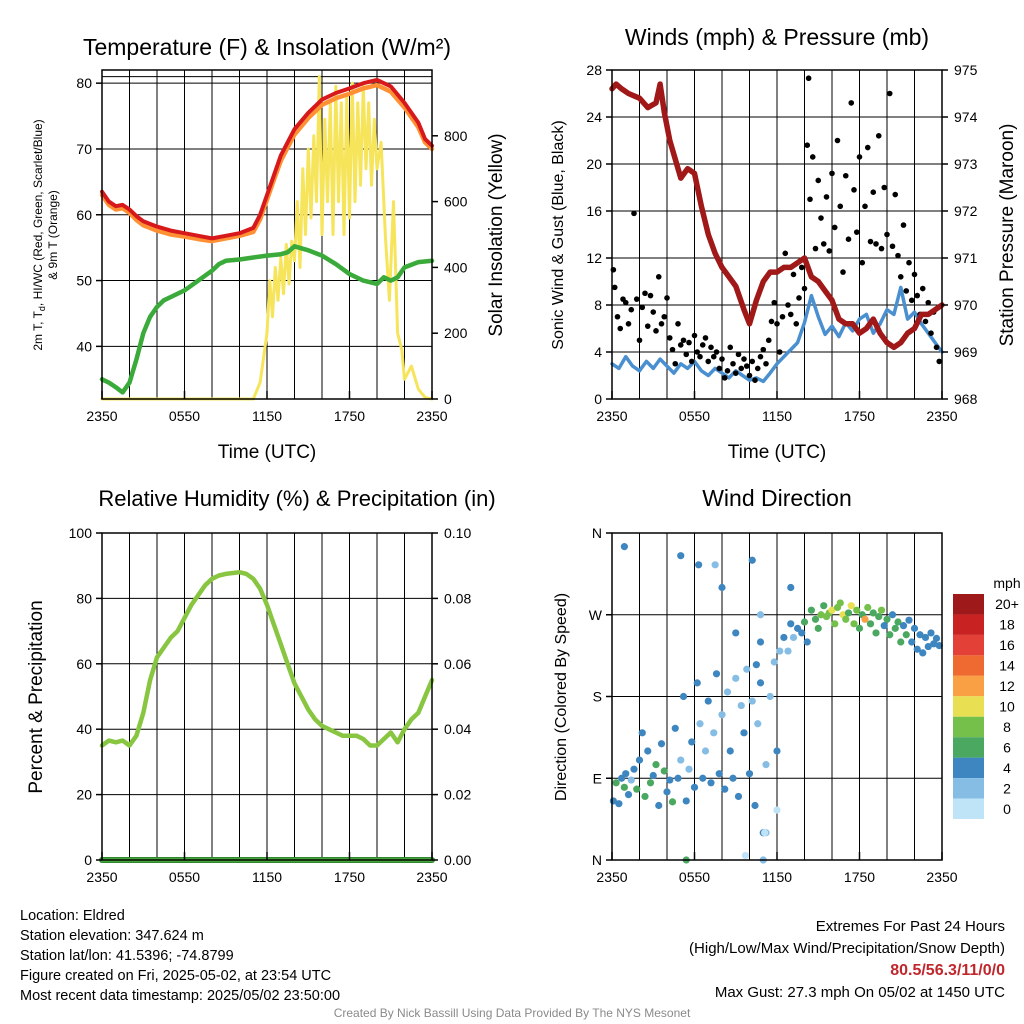 The height and width of the screenshot is (1024, 1024). What do you see at coordinates (777, 452) in the screenshot?
I see `panel-2-xlabel: Time (UTC)` at bounding box center [777, 452].